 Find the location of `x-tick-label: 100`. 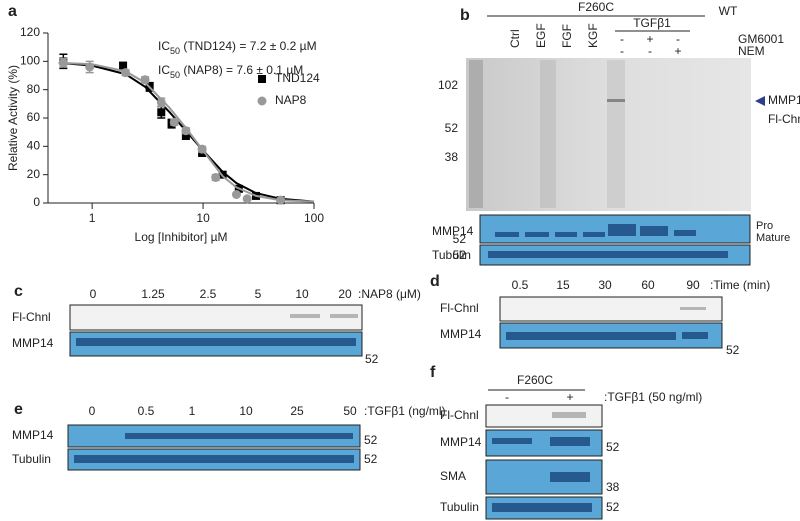

x-tick-label: 100 is located at coordinates (314, 218).